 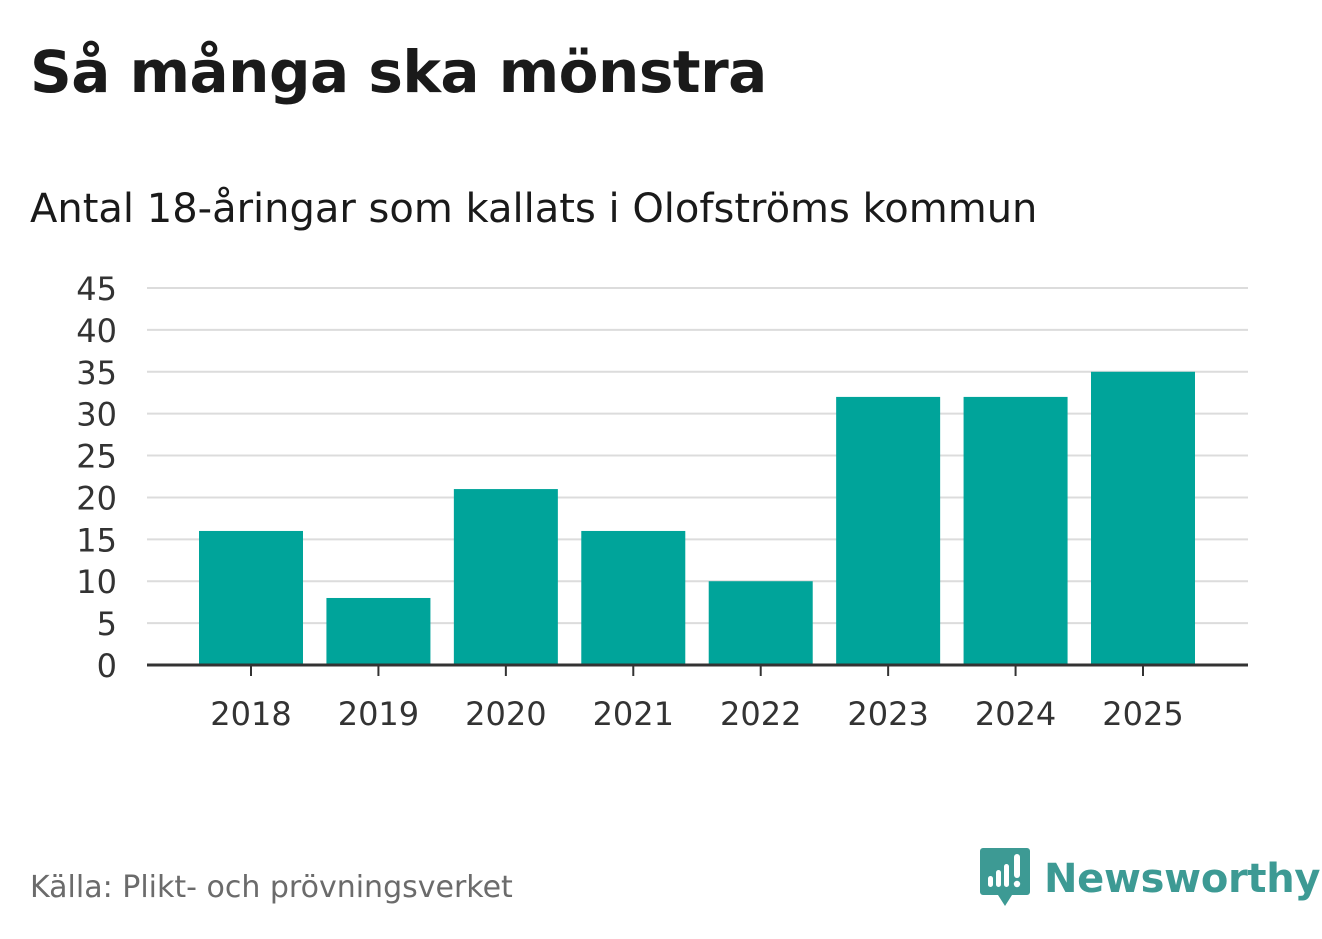 I want to click on y-tick-label: 0, so click(x=107, y=666).